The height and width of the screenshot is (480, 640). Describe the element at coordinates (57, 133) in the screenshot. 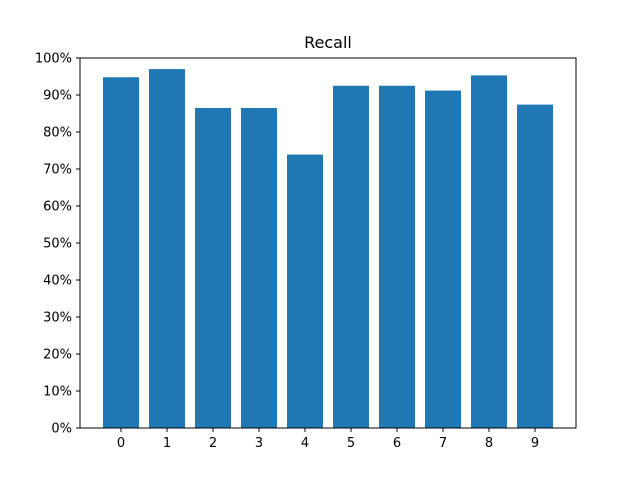

I see `y-tick-label: 80%` at that location.